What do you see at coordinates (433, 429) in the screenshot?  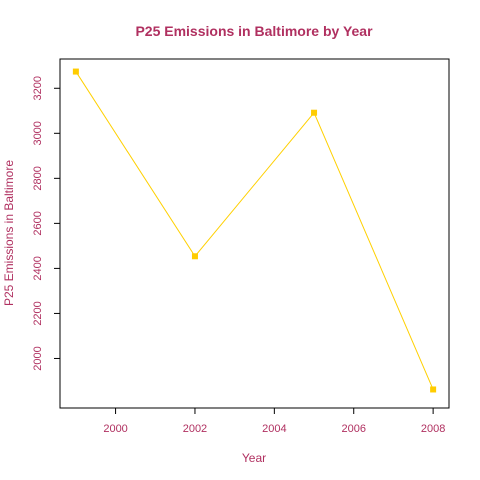 I see `x-tick-label: 2008` at bounding box center [433, 429].